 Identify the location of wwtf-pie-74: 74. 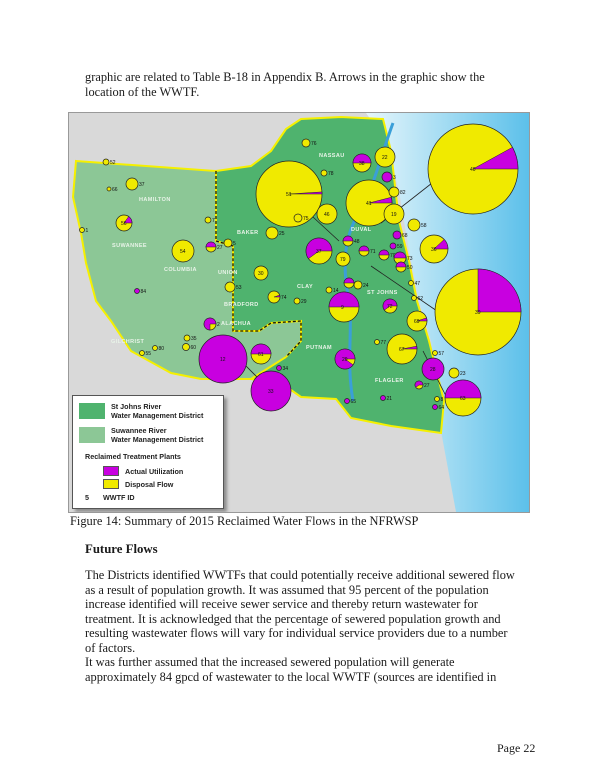
(277, 297).